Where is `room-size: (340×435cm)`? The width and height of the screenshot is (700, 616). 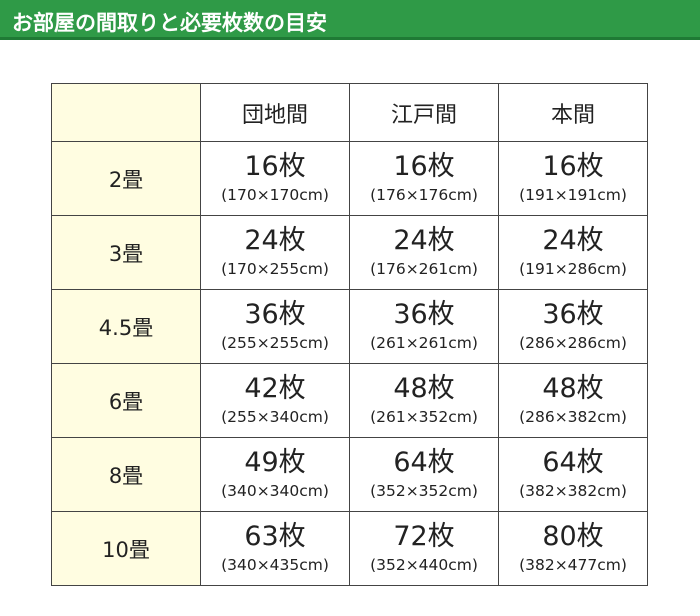
room-size: (340×435cm) is located at coordinates (275, 564).